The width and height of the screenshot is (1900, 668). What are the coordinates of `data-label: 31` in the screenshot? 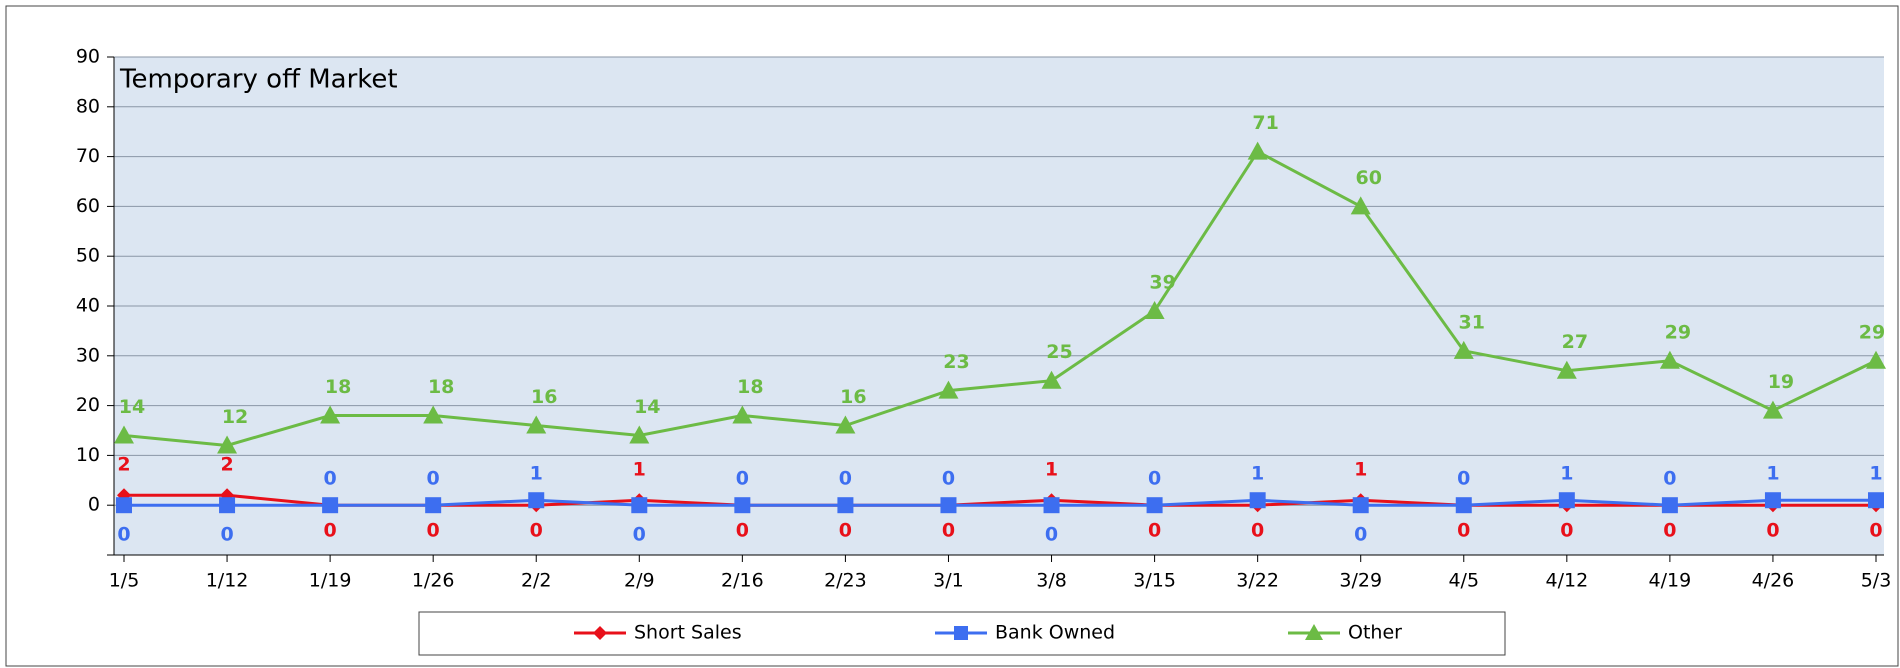 It's located at (1472, 322).